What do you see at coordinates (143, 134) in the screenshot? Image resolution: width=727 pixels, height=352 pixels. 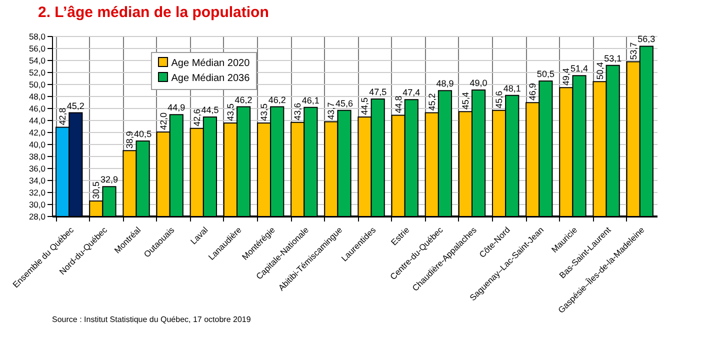 I see `data-label: 40,5` at bounding box center [143, 134].